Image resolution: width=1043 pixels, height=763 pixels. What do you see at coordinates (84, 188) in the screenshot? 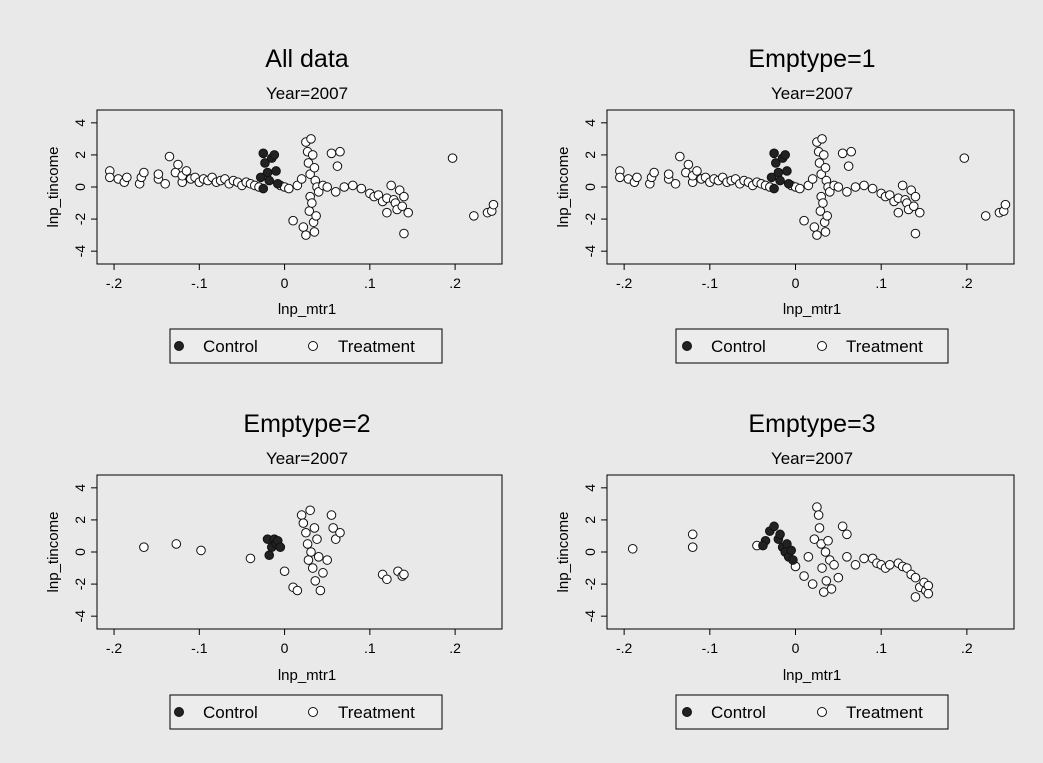
I see `y-axis: -4 -2 0 2 4` at bounding box center [84, 188].